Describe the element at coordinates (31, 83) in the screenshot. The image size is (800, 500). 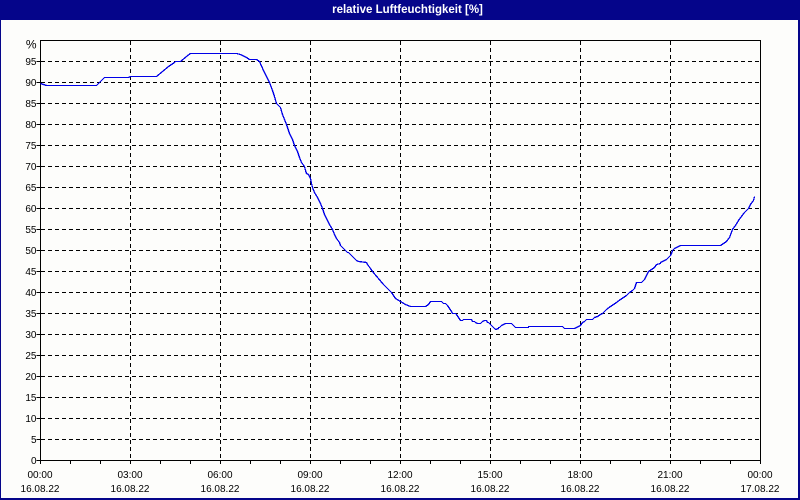
I see `svg-text: 90` at that location.